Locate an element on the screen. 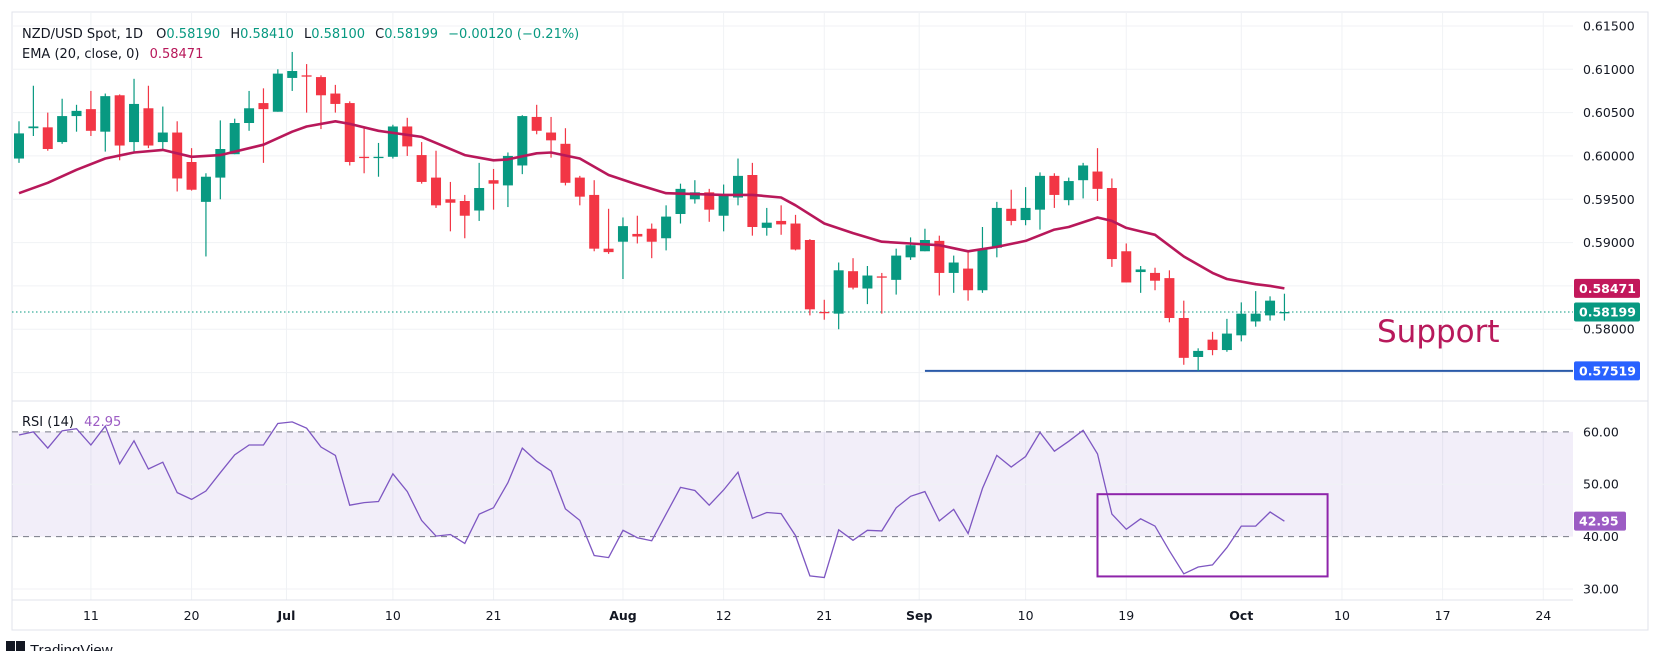 The height and width of the screenshot is (651, 1661). rsi-highlight-box is located at coordinates (1212, 535).